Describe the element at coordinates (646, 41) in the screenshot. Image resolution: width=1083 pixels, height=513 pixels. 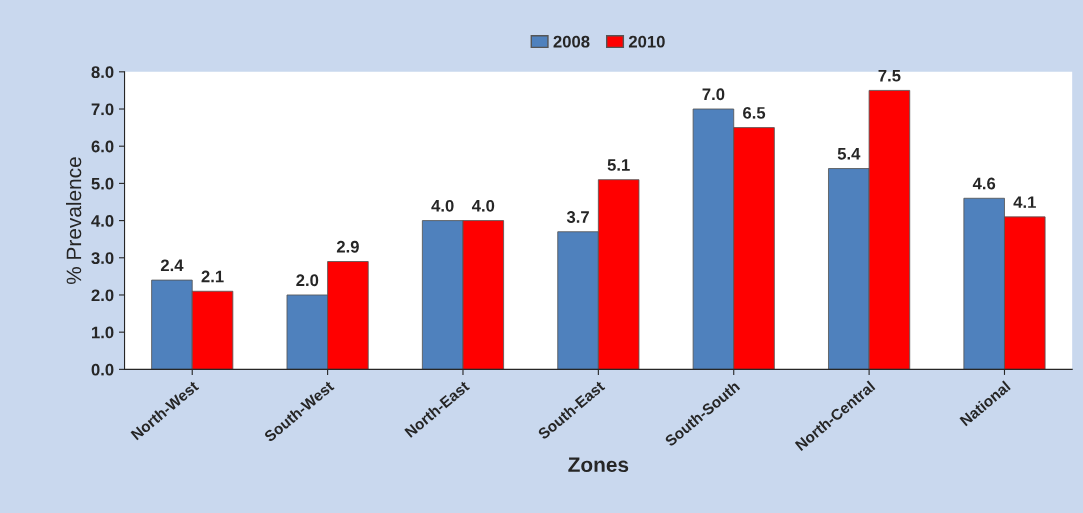
I see `legend-label: 2010` at that location.